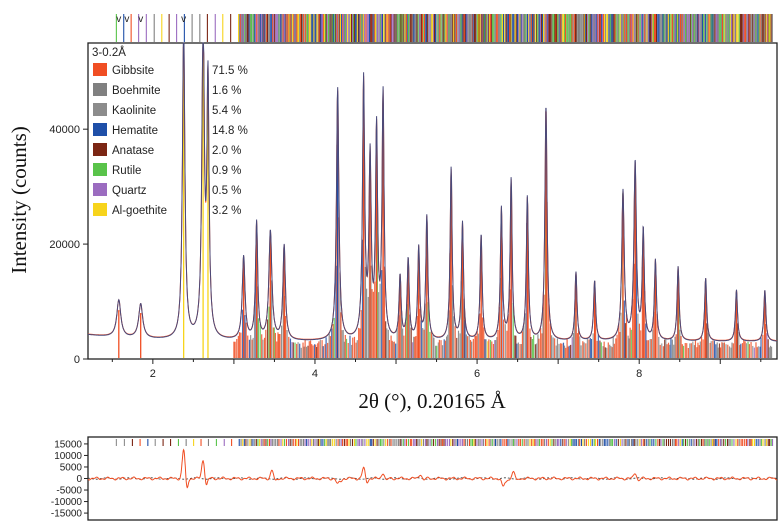 The height and width of the screenshot is (525, 780). What do you see at coordinates (64, 245) in the screenshot?
I see `y-tick-label: 20000` at bounding box center [64, 245].